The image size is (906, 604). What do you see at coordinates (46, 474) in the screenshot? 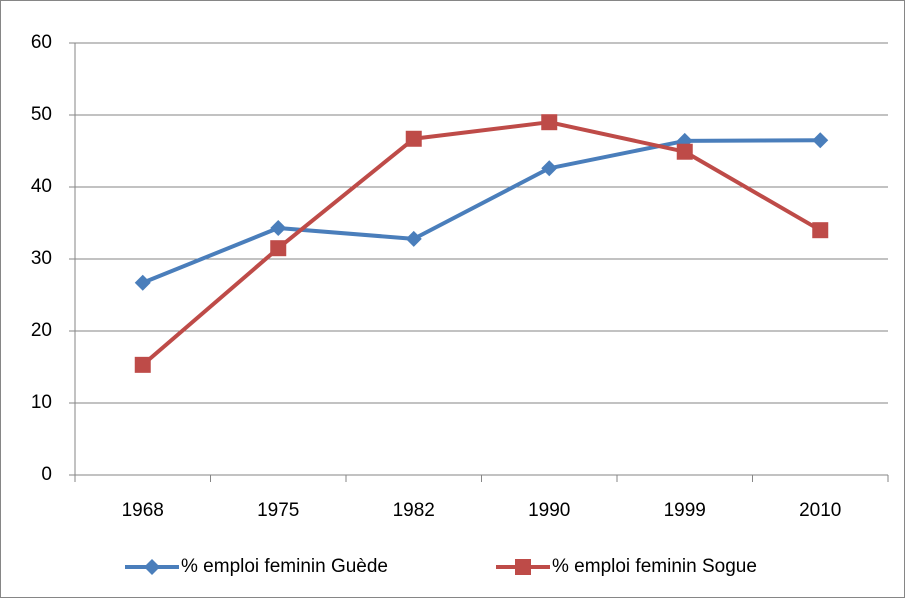
I see `y-tick-label: 0` at bounding box center [46, 474].